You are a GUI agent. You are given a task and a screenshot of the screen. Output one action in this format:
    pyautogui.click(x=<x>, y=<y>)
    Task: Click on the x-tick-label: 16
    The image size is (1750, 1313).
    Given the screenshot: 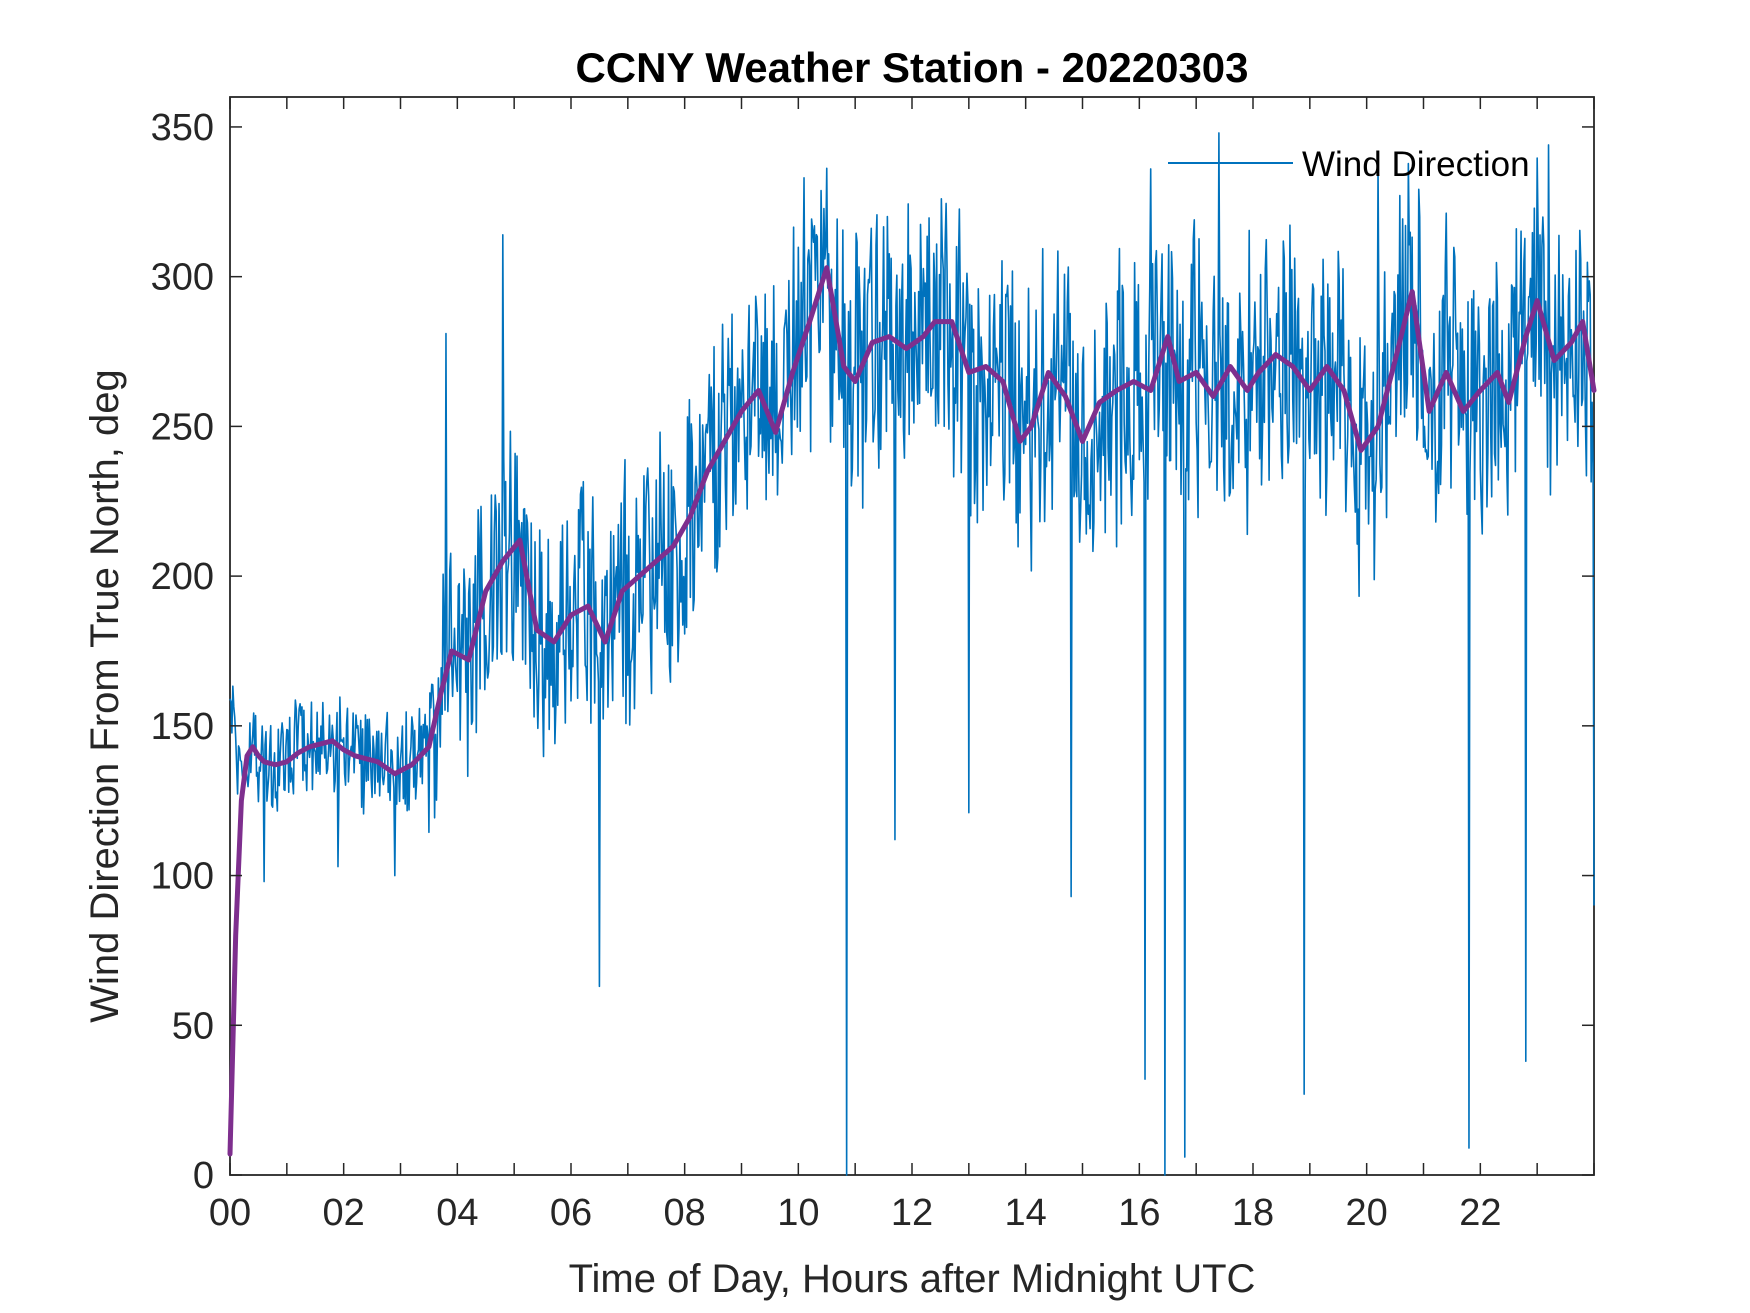 What is the action you would take?
    pyautogui.click(x=1139, y=1213)
    